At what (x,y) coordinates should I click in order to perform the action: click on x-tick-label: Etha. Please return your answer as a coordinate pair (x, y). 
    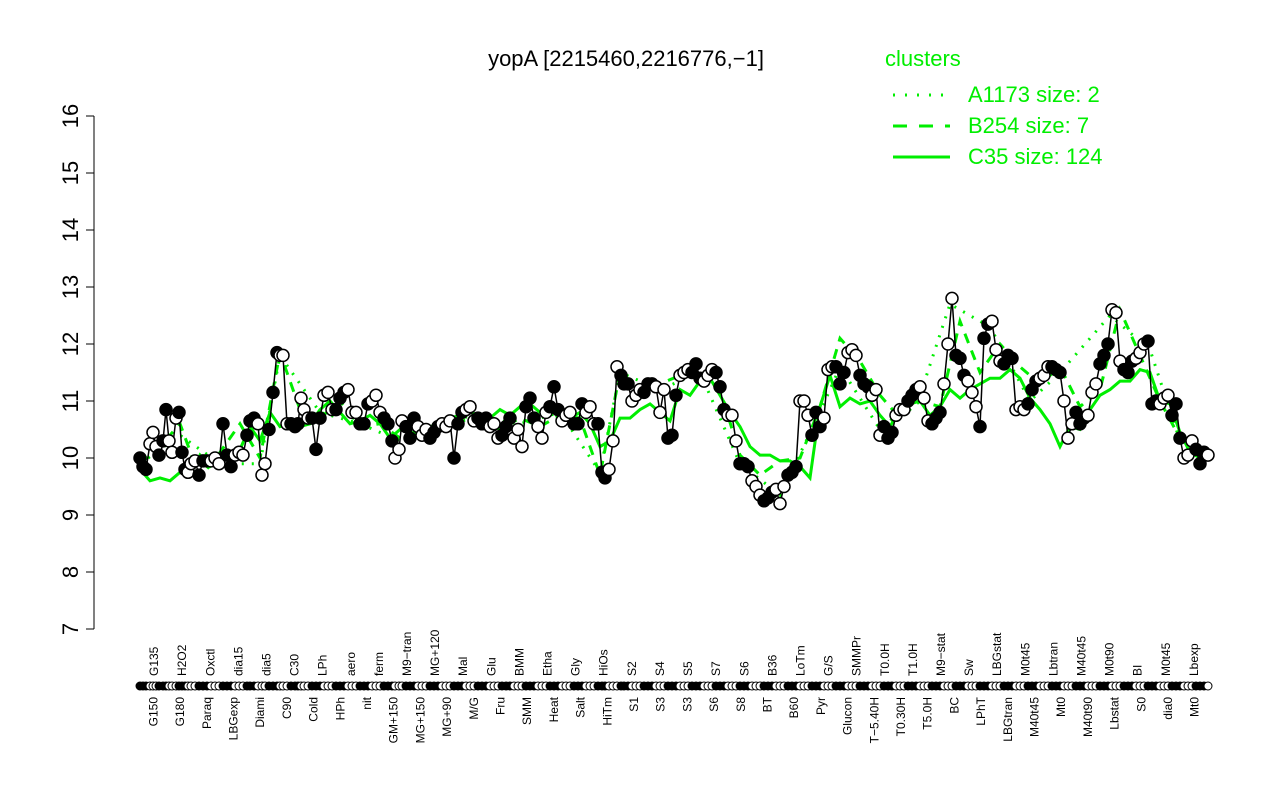
    Looking at the image, I should click on (548, 663).